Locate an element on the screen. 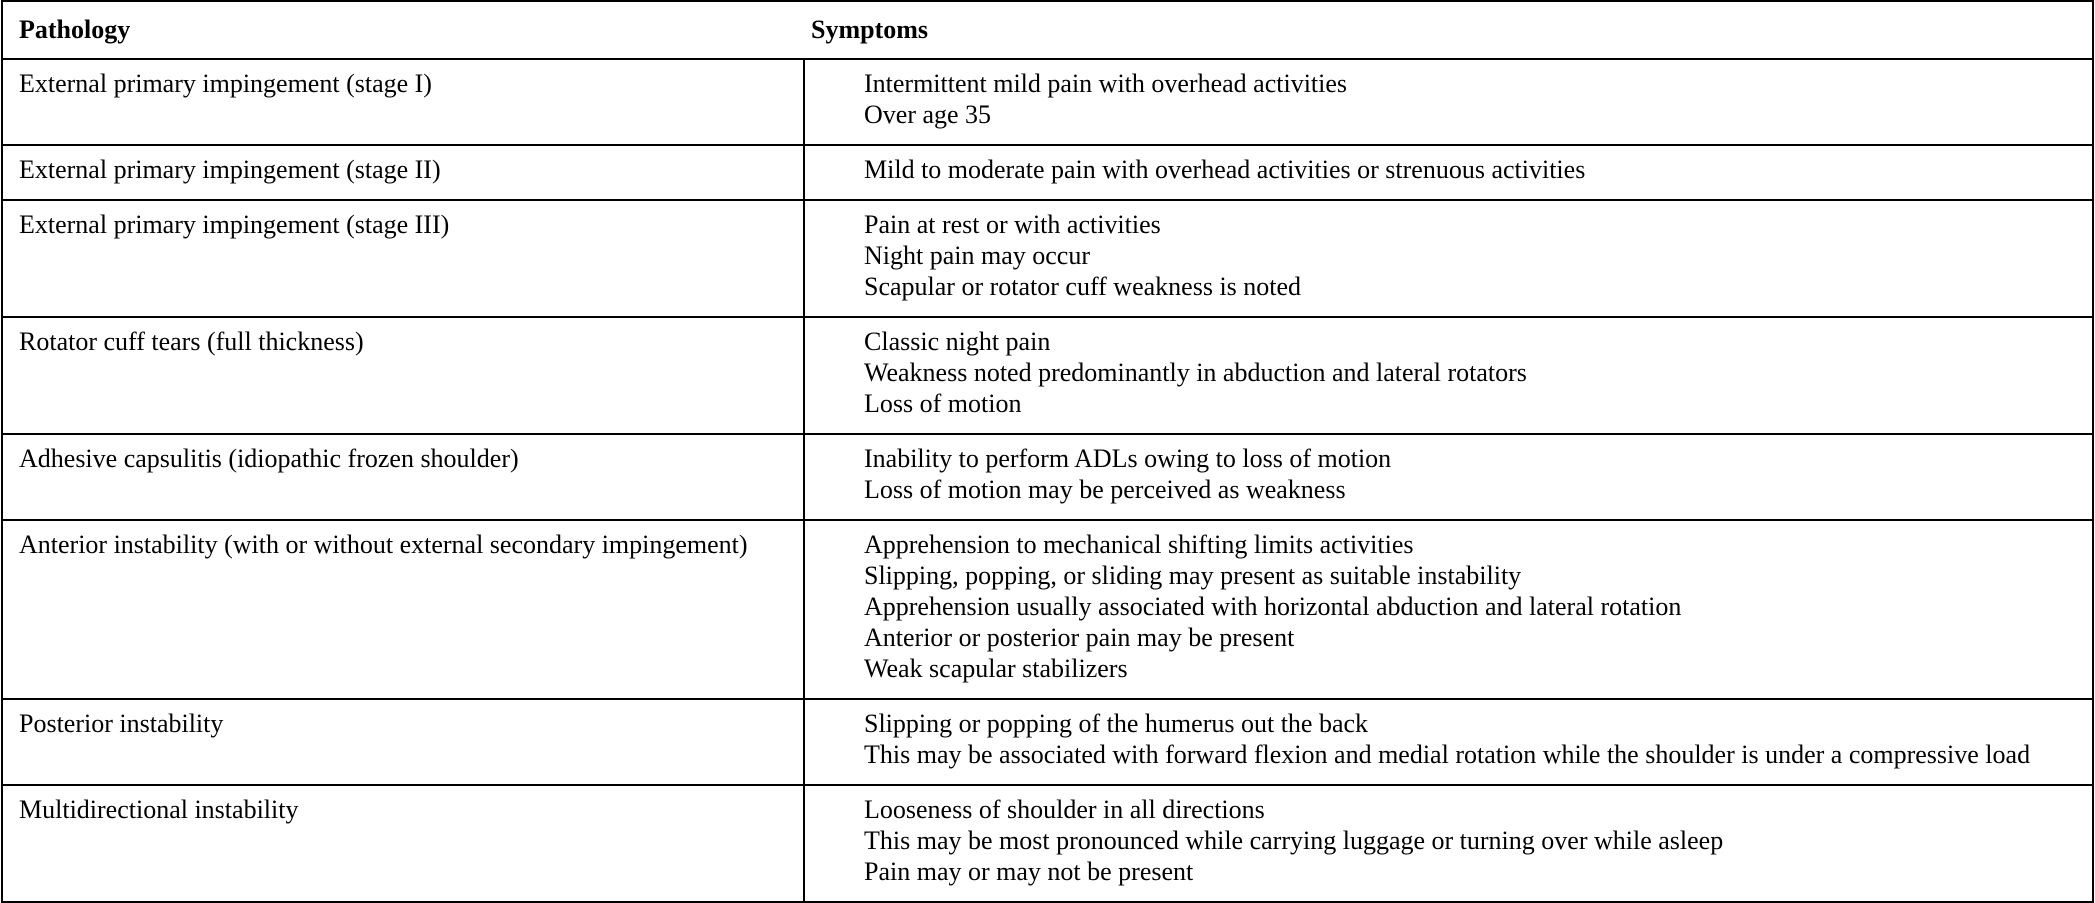  pathology-cell: Multidirectional instability is located at coordinates (403, 843).